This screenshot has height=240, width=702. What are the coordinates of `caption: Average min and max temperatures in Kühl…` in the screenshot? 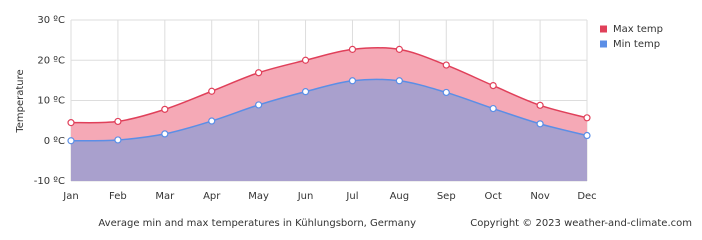 It's located at (257, 223).